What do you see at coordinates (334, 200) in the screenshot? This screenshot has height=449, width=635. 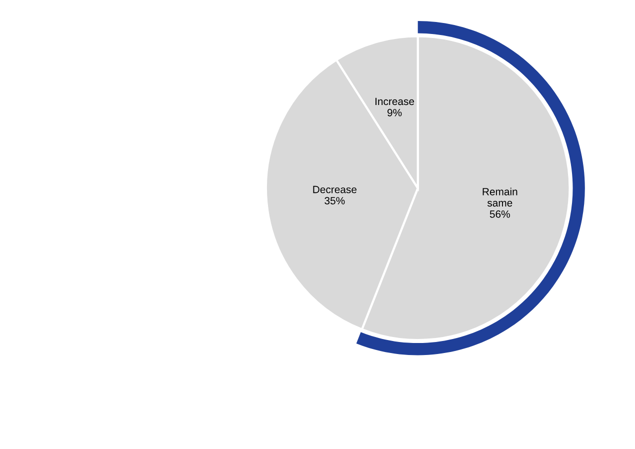 I see `data-label: 35%` at bounding box center [334, 200].